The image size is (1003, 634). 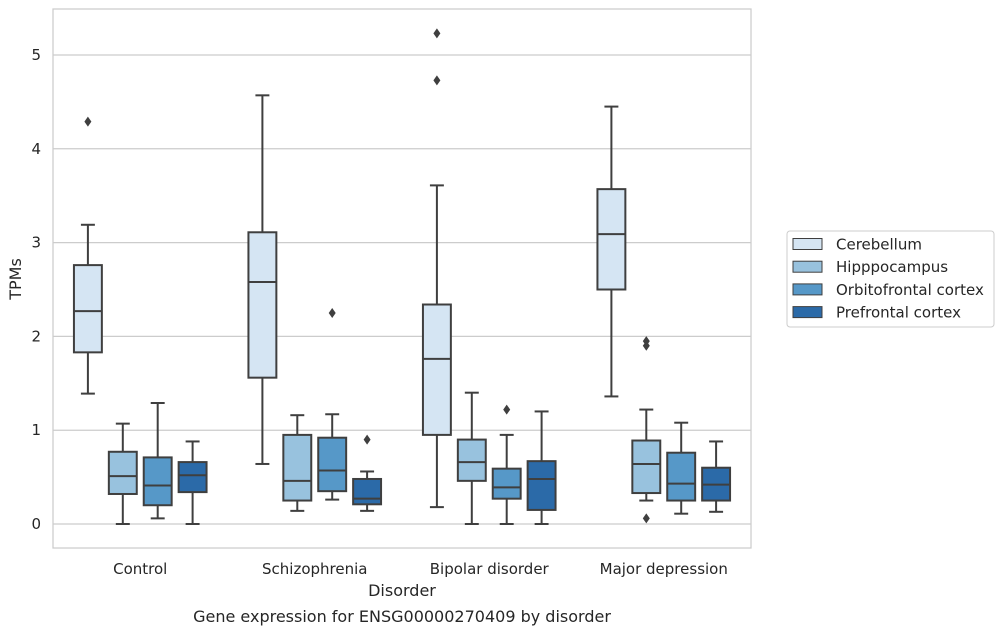 I want to click on legend-label-prefrontal-cortex: Prefrontal cortex, so click(x=898, y=313).